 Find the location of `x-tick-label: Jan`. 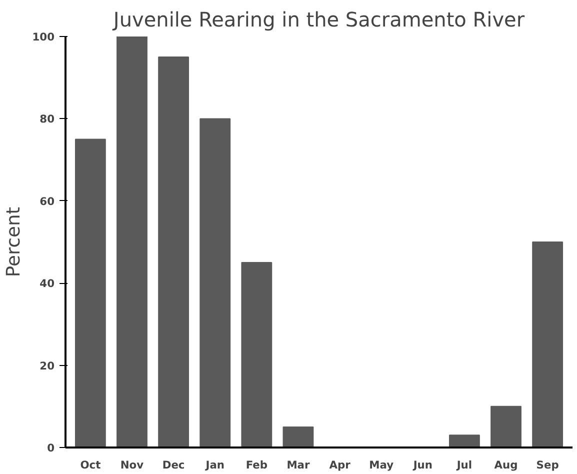

x-tick-label: Jan is located at coordinates (214, 465).